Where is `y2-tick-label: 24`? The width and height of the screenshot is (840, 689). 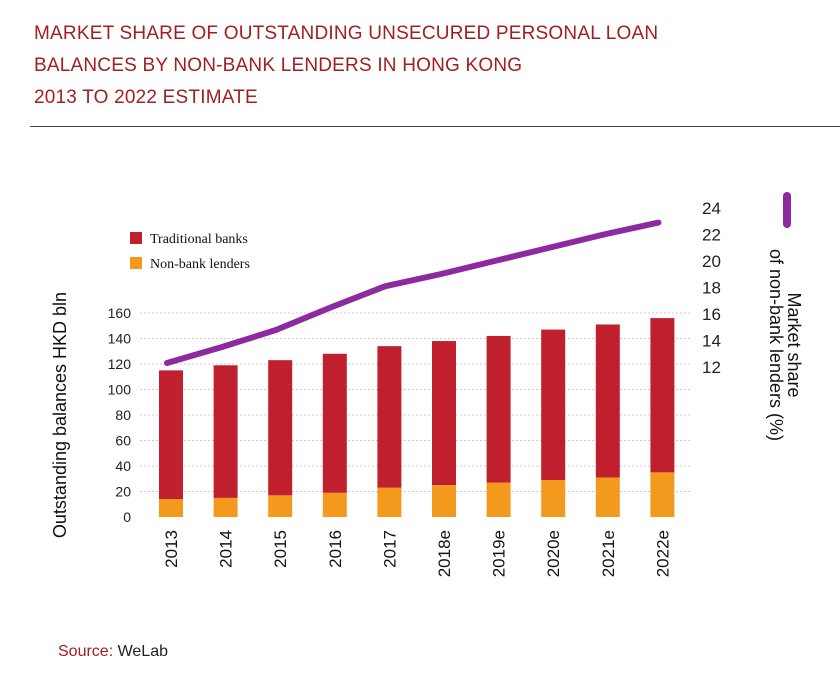 y2-tick-label: 24 is located at coordinates (711, 208).